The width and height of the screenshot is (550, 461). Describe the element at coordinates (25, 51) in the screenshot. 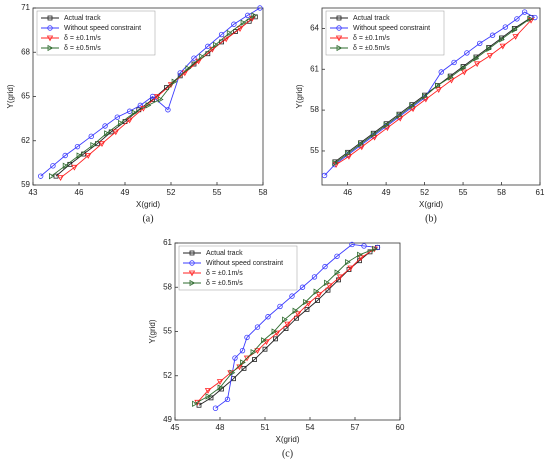

I see `y-tick-label: 68` at that location.